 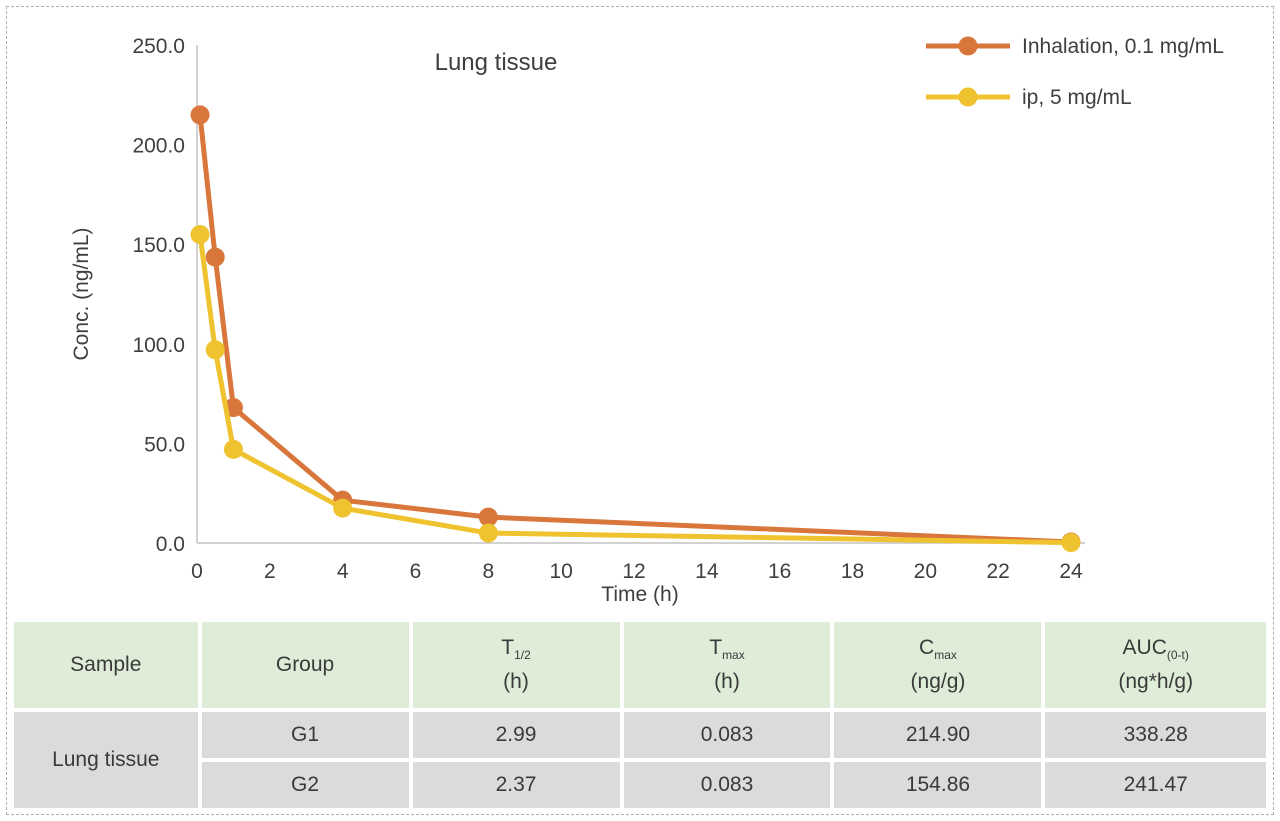 What do you see at coordinates (938, 735) in the screenshot?
I see `cell-c_max: 214.90` at bounding box center [938, 735].